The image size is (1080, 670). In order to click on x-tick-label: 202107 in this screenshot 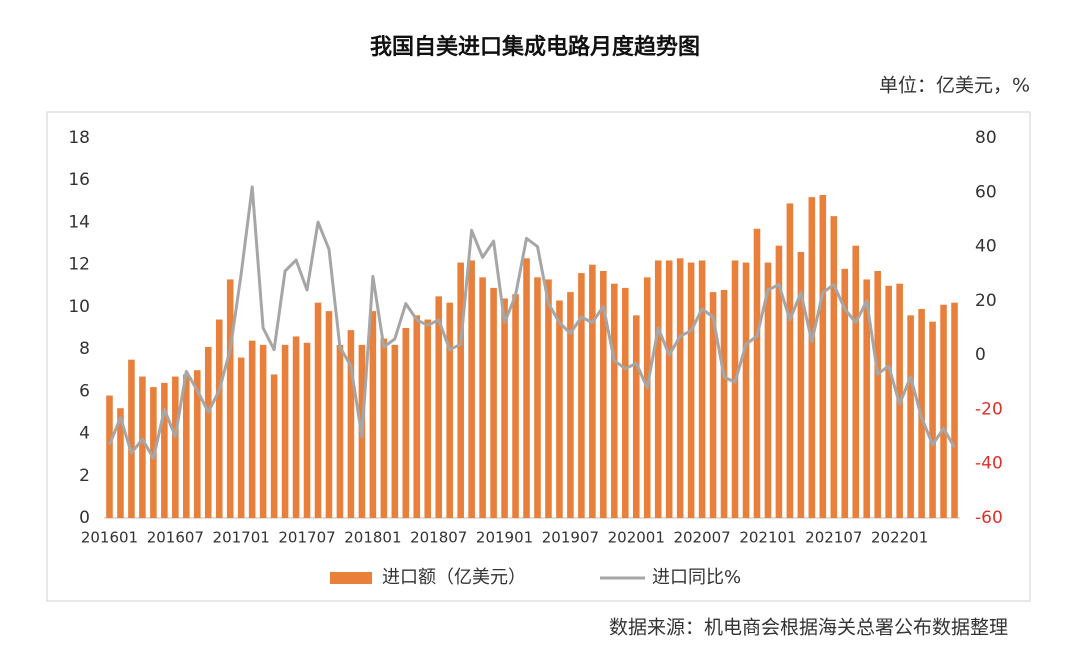, I will do `click(833, 538)`.